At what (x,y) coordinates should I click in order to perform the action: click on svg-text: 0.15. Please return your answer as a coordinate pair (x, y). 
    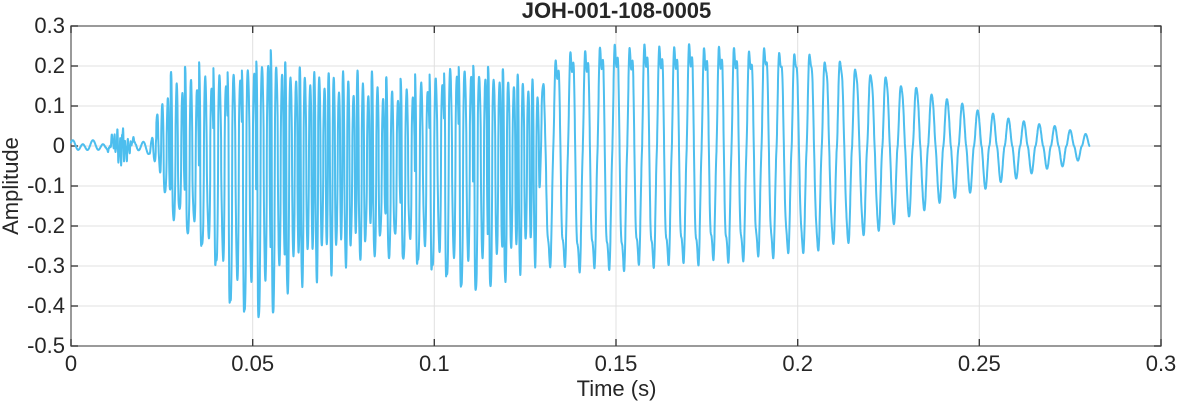
    Looking at the image, I should click on (616, 363).